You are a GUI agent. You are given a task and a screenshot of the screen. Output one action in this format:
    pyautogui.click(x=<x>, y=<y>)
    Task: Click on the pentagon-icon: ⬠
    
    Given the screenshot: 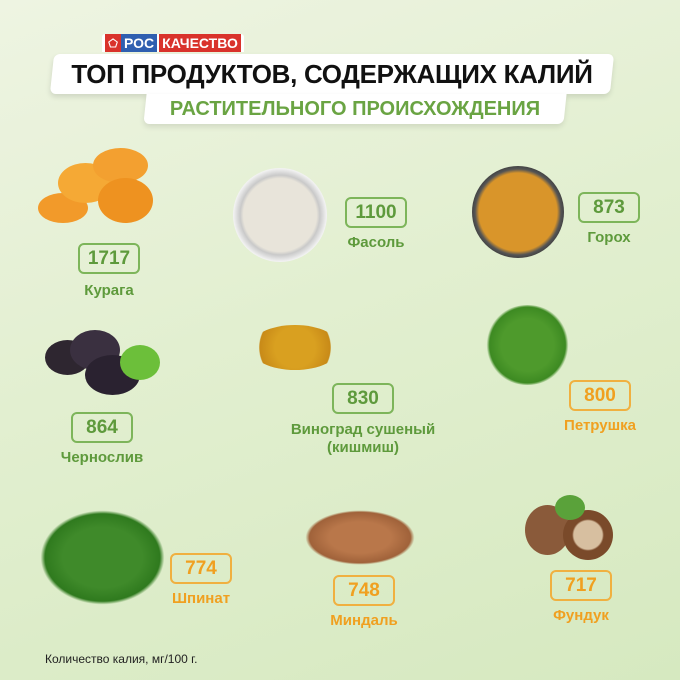 What is the action you would take?
    pyautogui.click(x=113, y=43)
    